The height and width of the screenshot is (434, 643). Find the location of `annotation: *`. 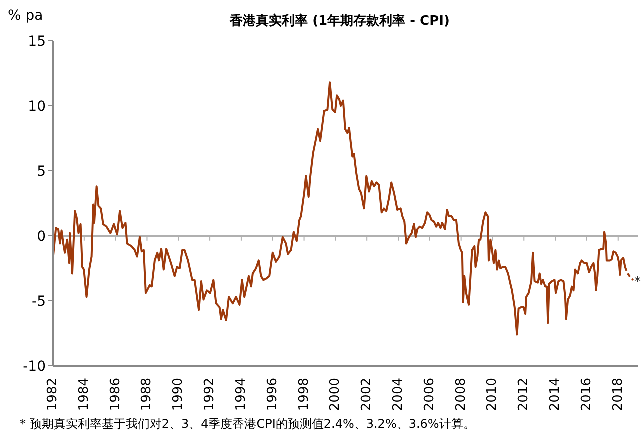

annotation: * is located at coordinates (637, 282).